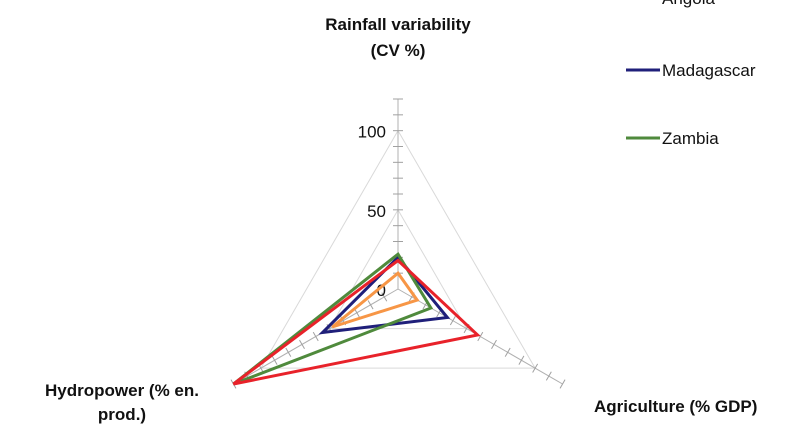 The image size is (804, 437). I want to click on tick-labels: 0 50 100, so click(372, 211).